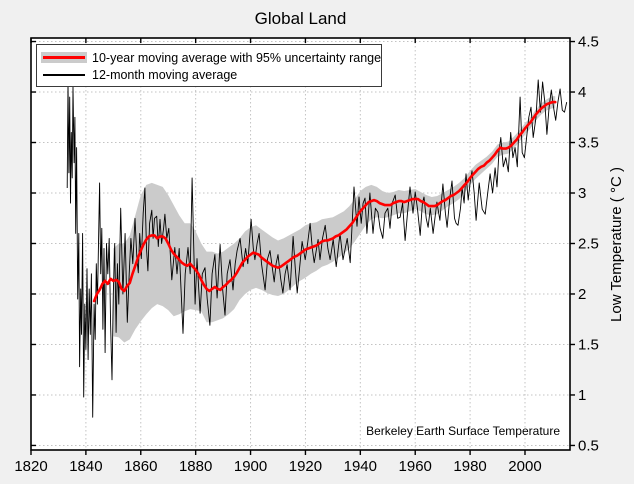 This screenshot has height=484, width=634. Describe the element at coordinates (524, 466) in the screenshot. I see `svg-text: 2000` at that location.